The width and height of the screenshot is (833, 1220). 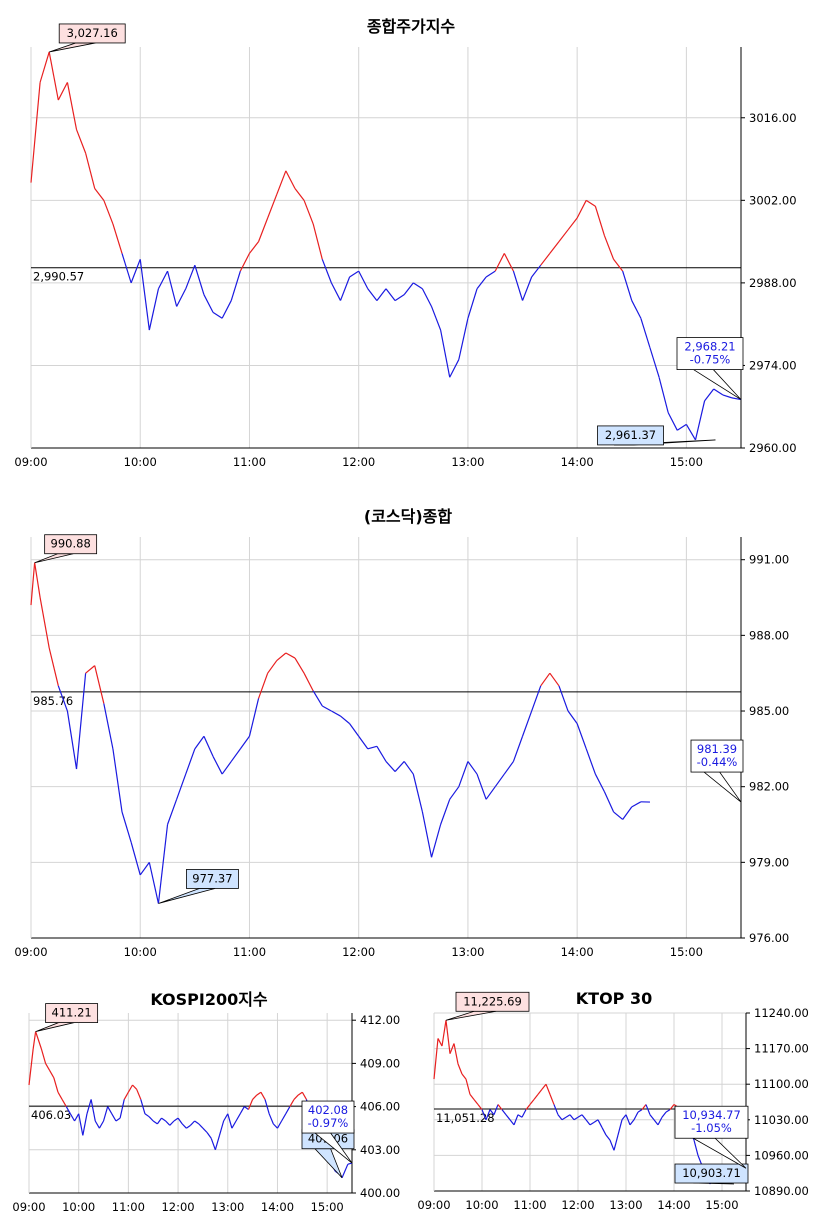 I want to click on close-callout-text: -0.44%, so click(x=717, y=762).